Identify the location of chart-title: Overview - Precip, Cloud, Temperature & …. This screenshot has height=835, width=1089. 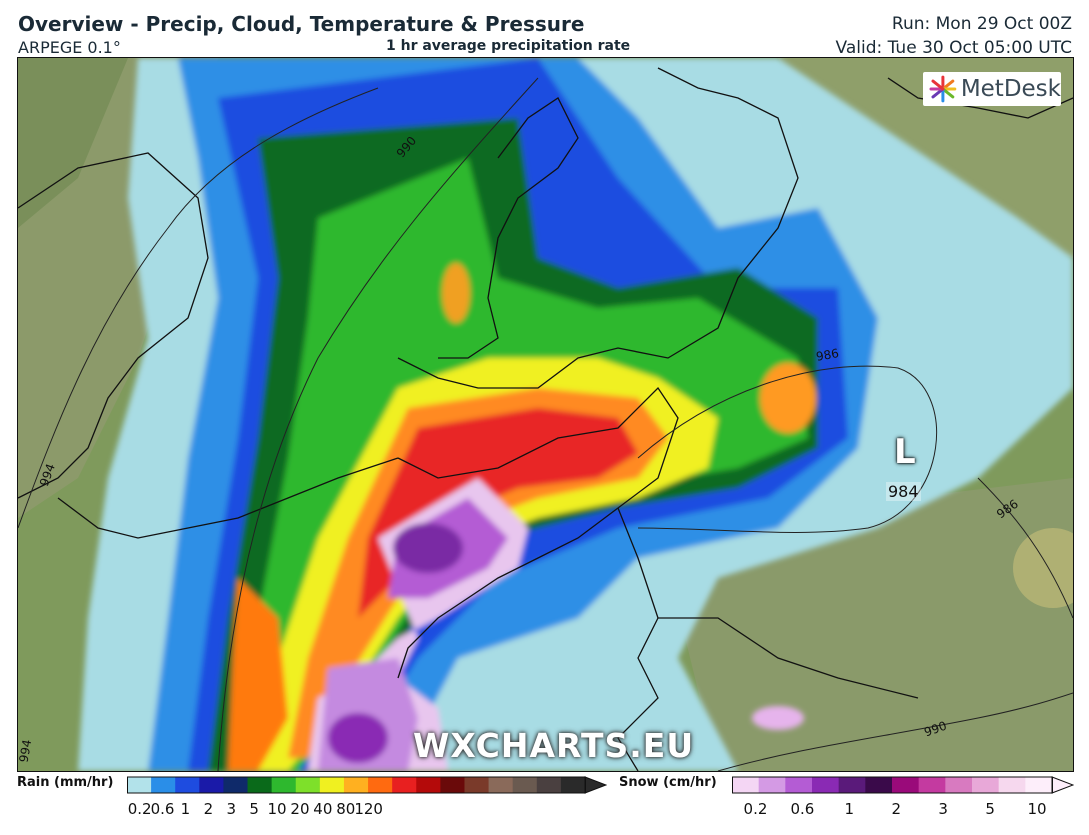
(301, 24).